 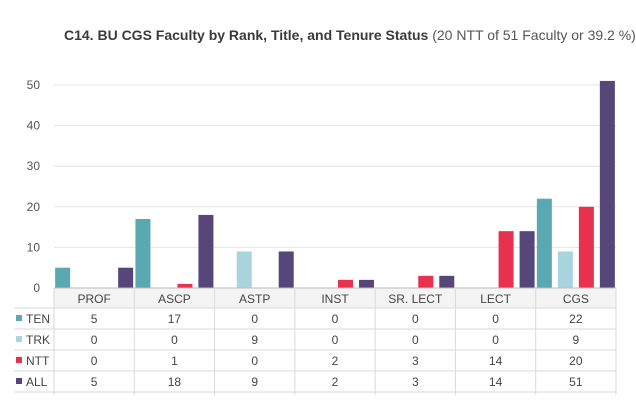 What do you see at coordinates (175, 319) in the screenshot?
I see `data-table-cell: 17` at bounding box center [175, 319].